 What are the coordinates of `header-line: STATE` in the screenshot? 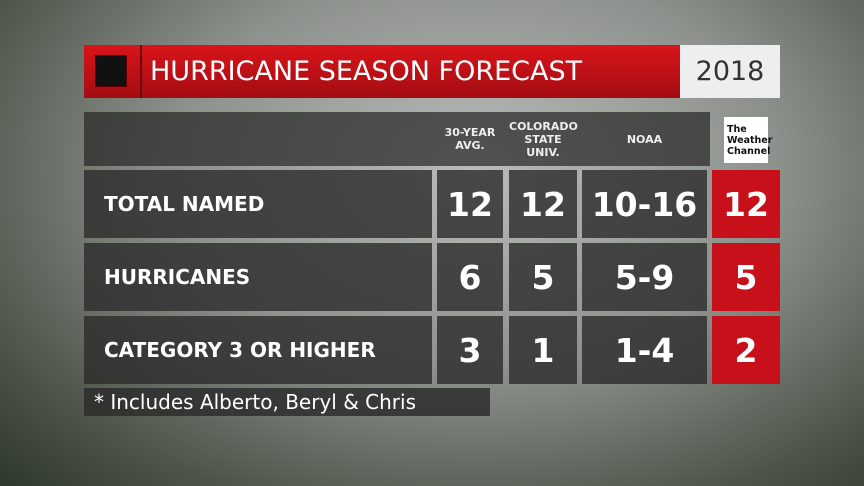 It's located at (543, 139).